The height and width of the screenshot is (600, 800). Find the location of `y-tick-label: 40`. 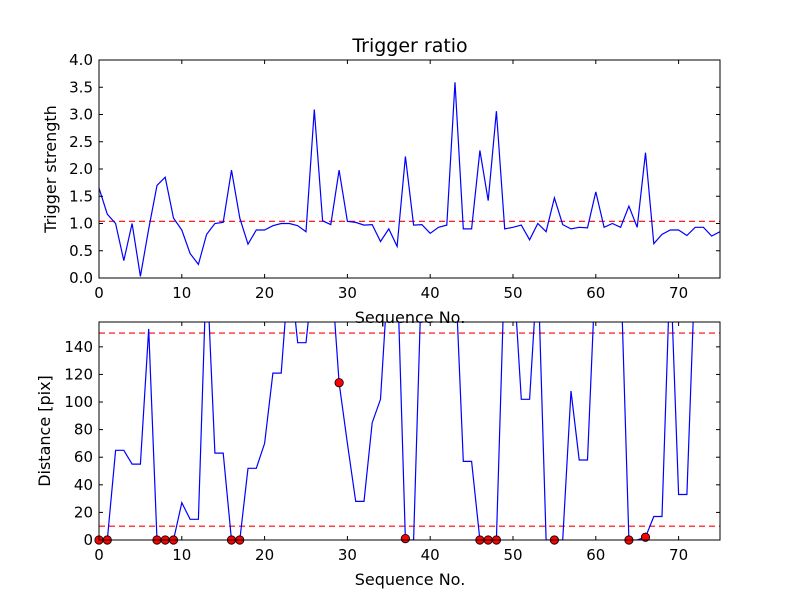

y-tick-label: 40 is located at coordinates (83, 485).